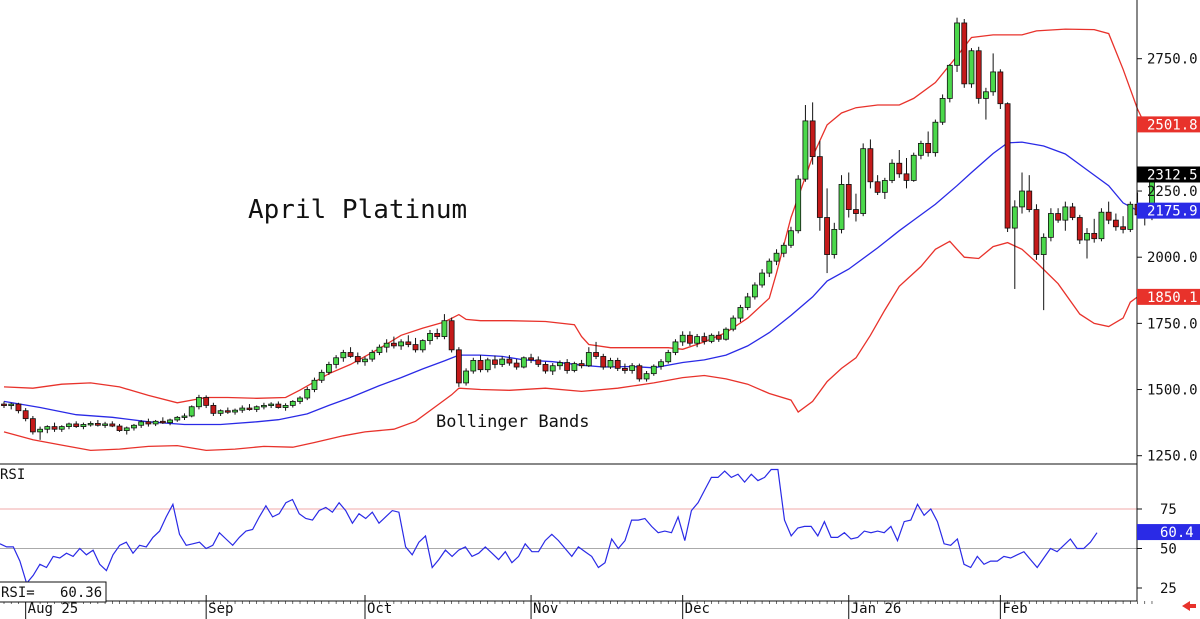 Image resolution: width=1200 pixels, height=619 pixels. Describe the element at coordinates (876, 609) in the screenshot. I see `x-tick-label: Jan 26` at that location.